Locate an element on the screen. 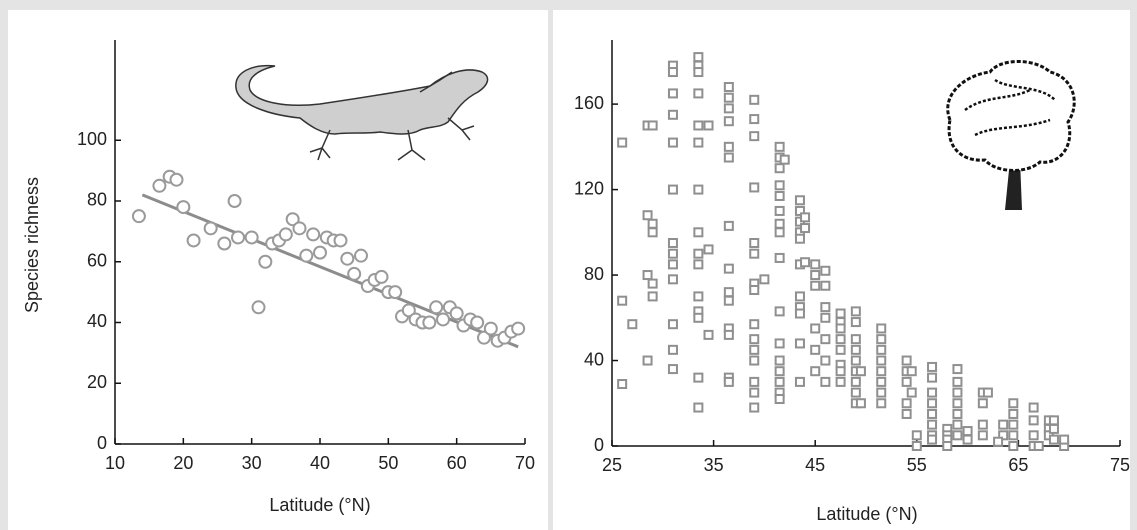  y-tick-label: 100 is located at coordinates (92, 139).